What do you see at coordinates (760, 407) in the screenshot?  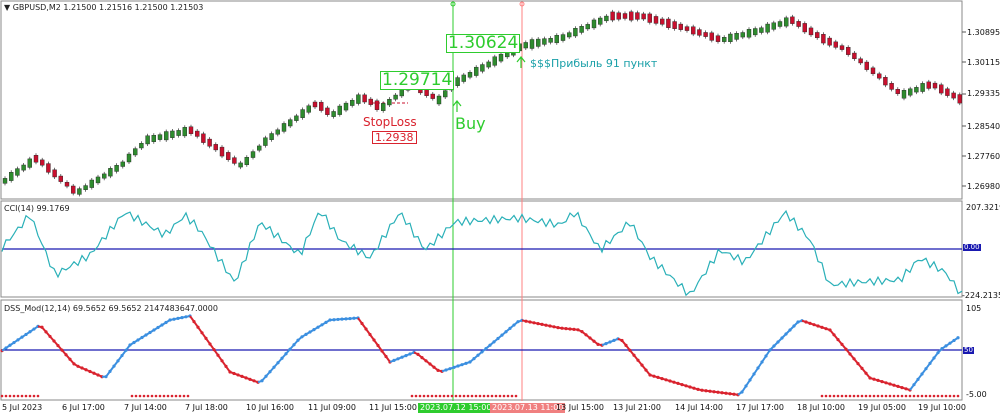 I see `time-axis-label: 17 Jul 17:00` at bounding box center [760, 407].